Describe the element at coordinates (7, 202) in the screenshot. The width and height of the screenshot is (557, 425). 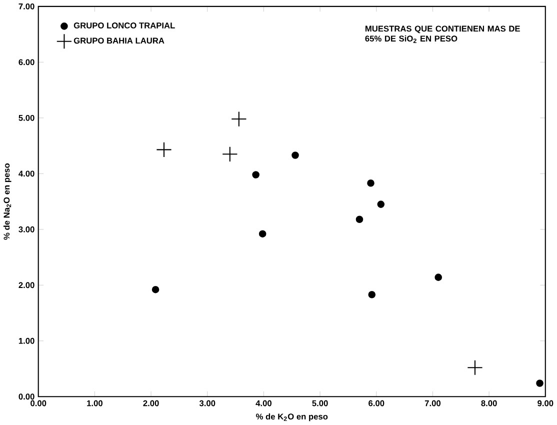
I see `y-axis-title: % de Na$_{2}$O en peso` at that location.